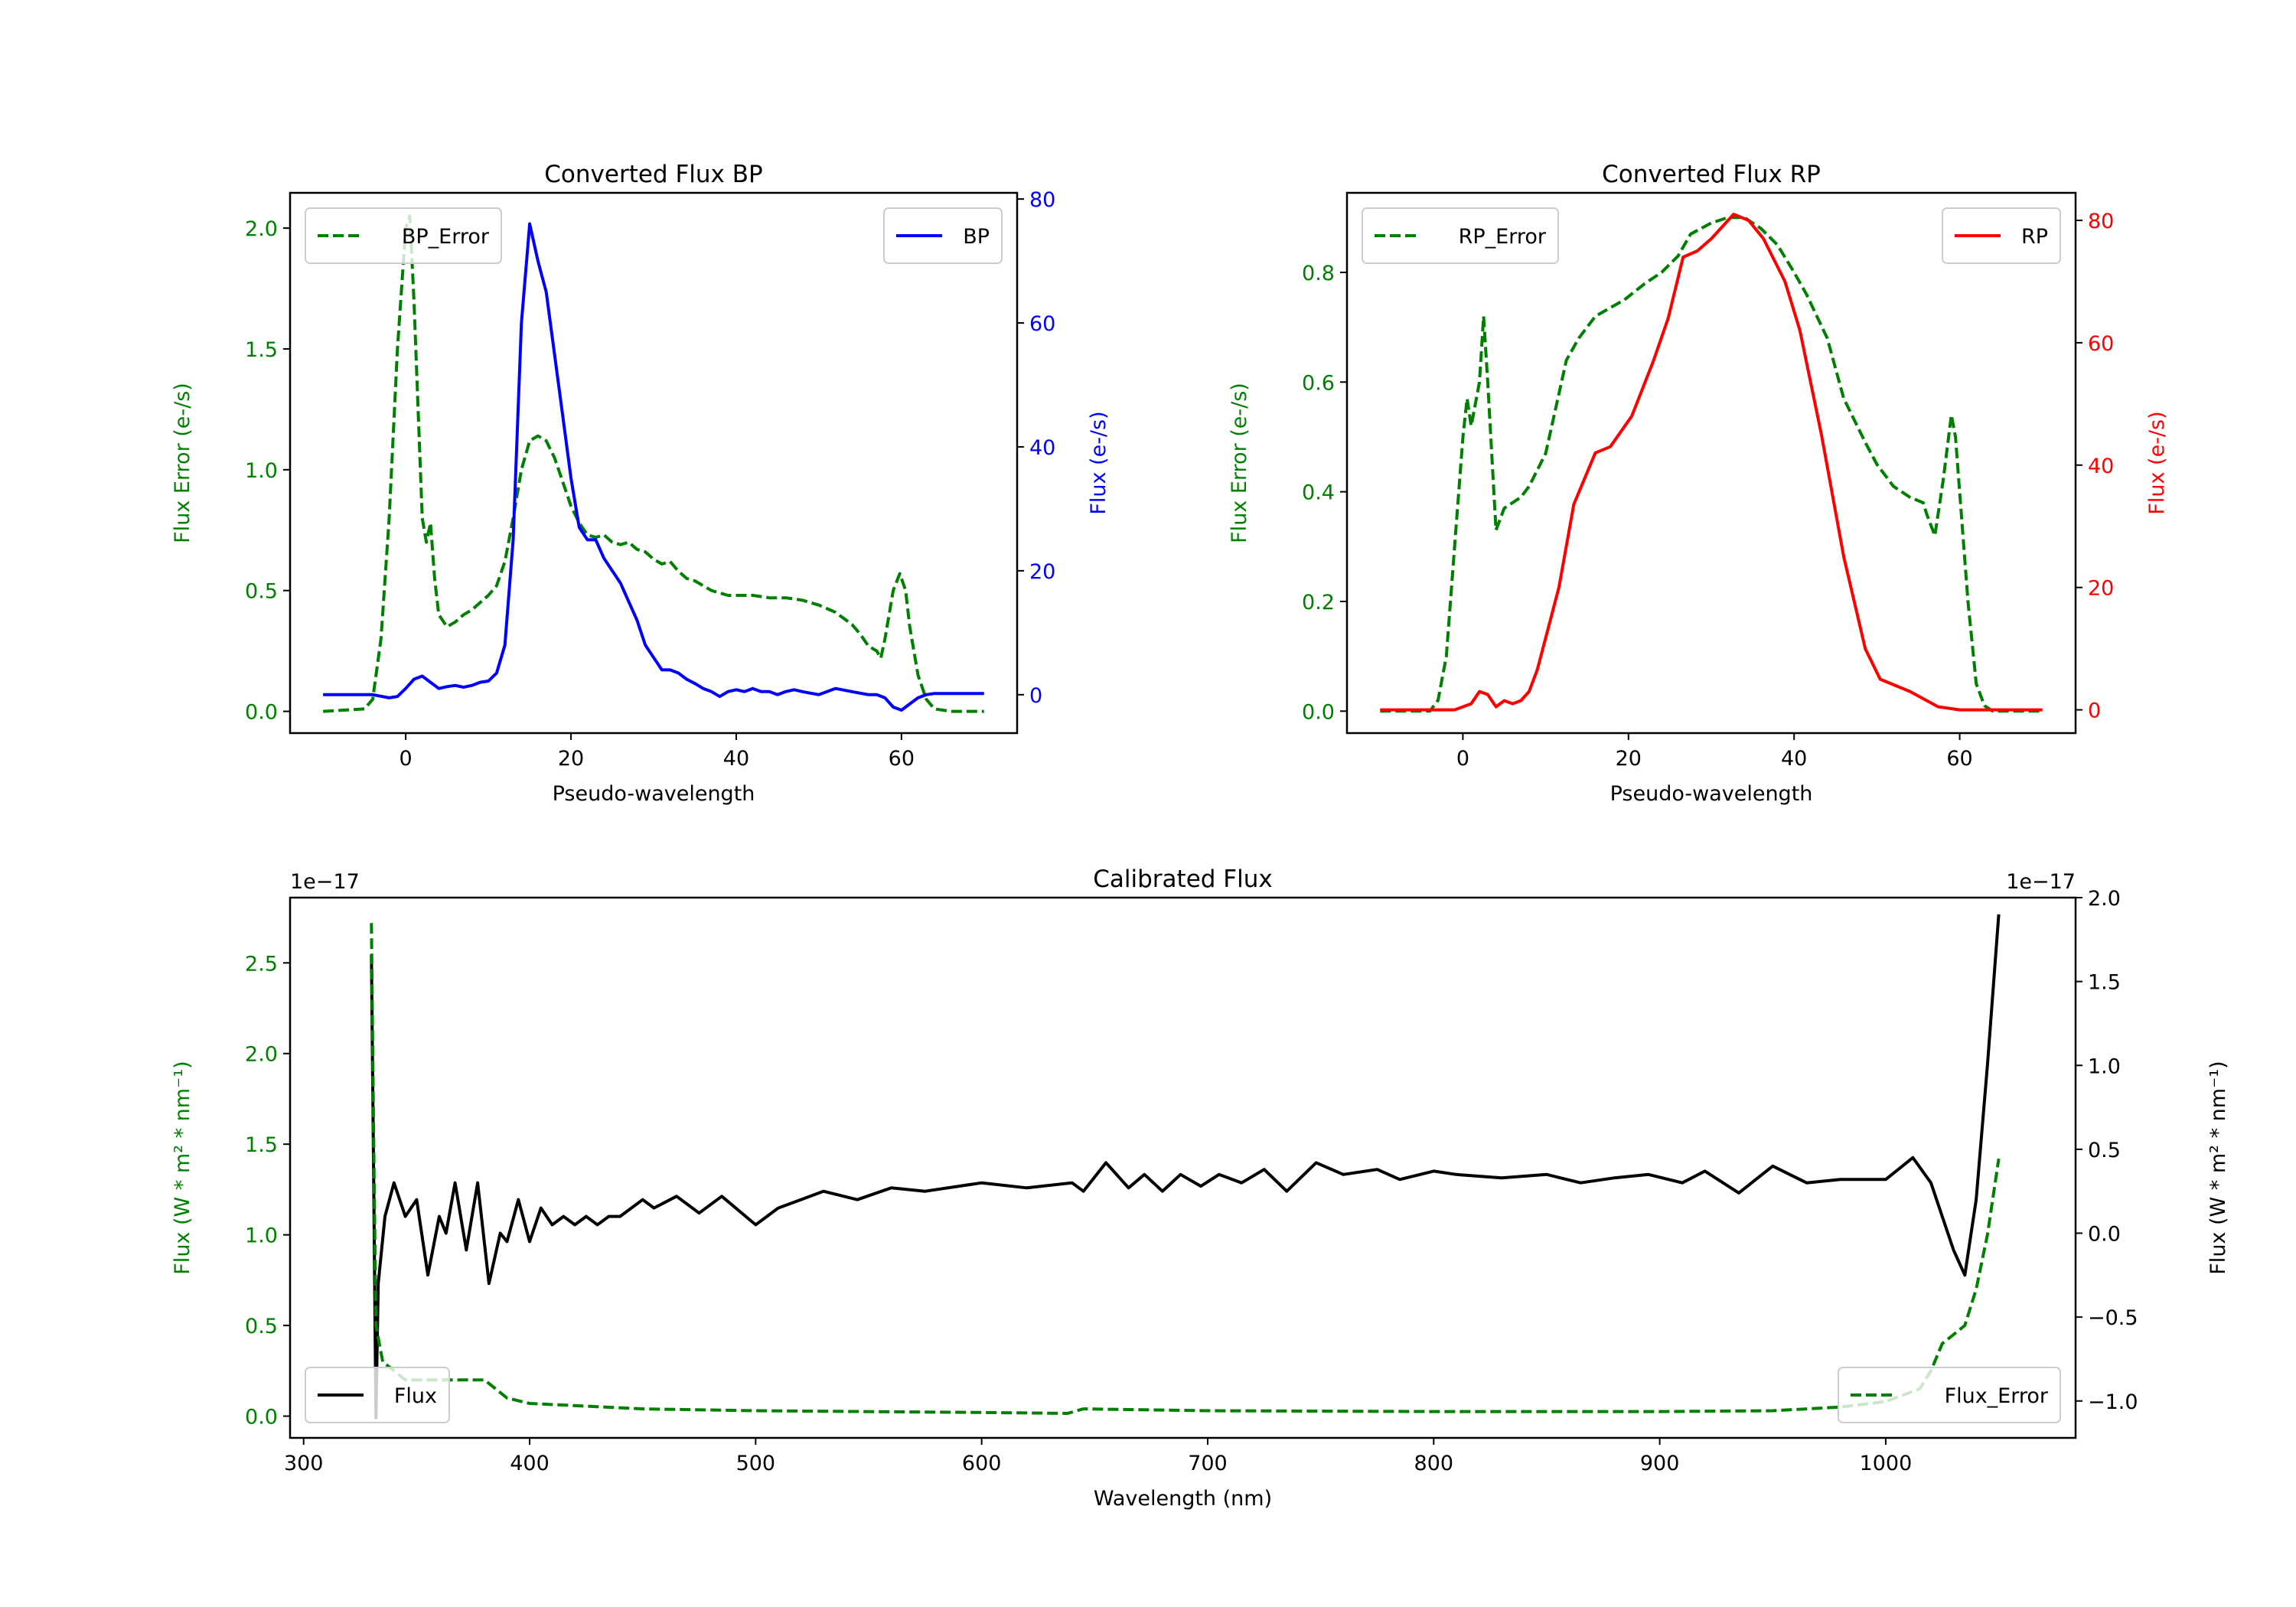 Image resolution: width=2296 pixels, height=1607 pixels. I want to click on legend-flux_error: Flux_Error, so click(1949, 1395).